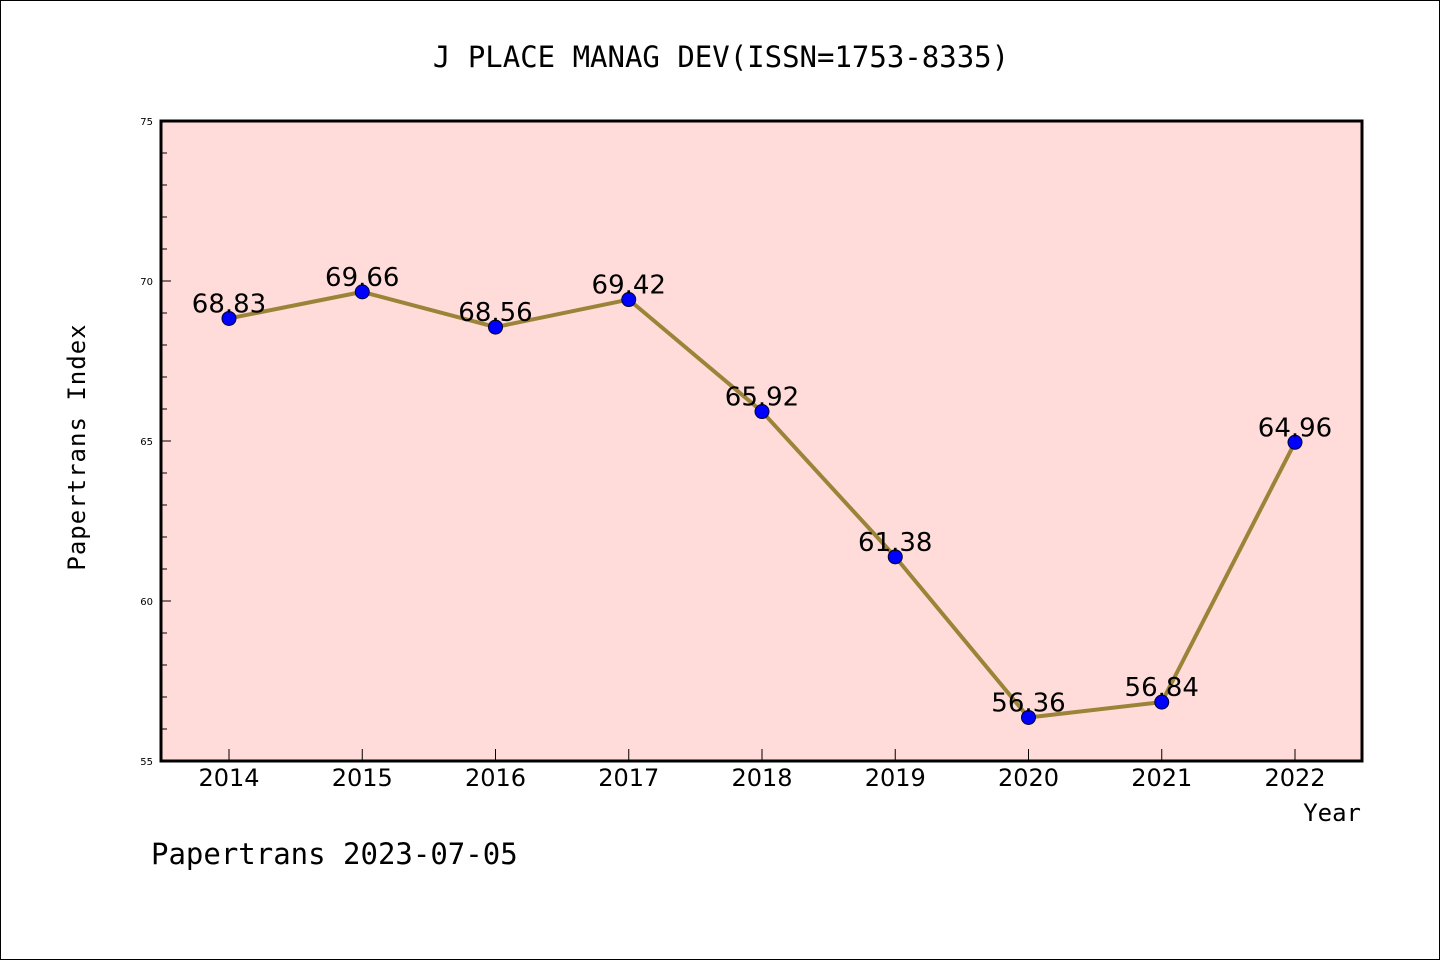 Image resolution: width=1440 pixels, height=961 pixels. What do you see at coordinates (762, 398) in the screenshot?
I see `data-label: 65.92` at bounding box center [762, 398].